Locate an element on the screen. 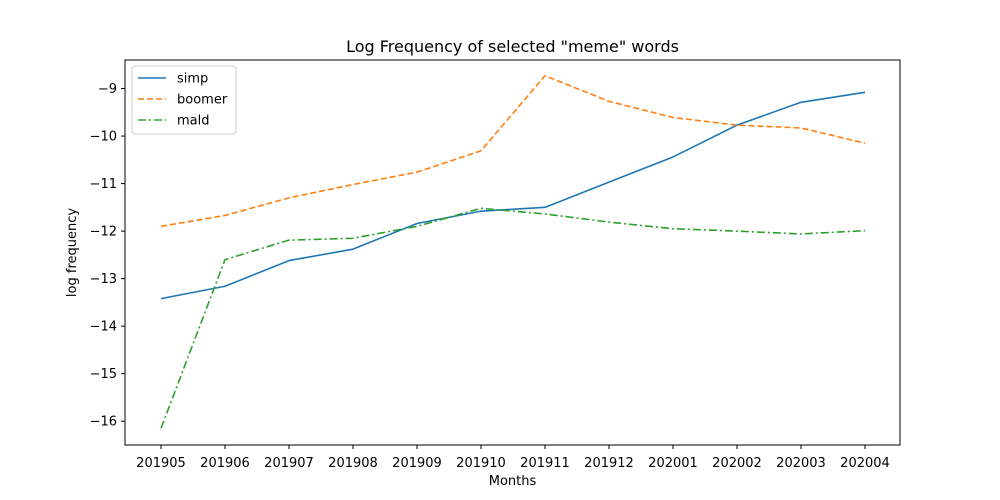 Image resolution: width=1000 pixels, height=500 pixels. x-tick-label: 201908 is located at coordinates (353, 463).